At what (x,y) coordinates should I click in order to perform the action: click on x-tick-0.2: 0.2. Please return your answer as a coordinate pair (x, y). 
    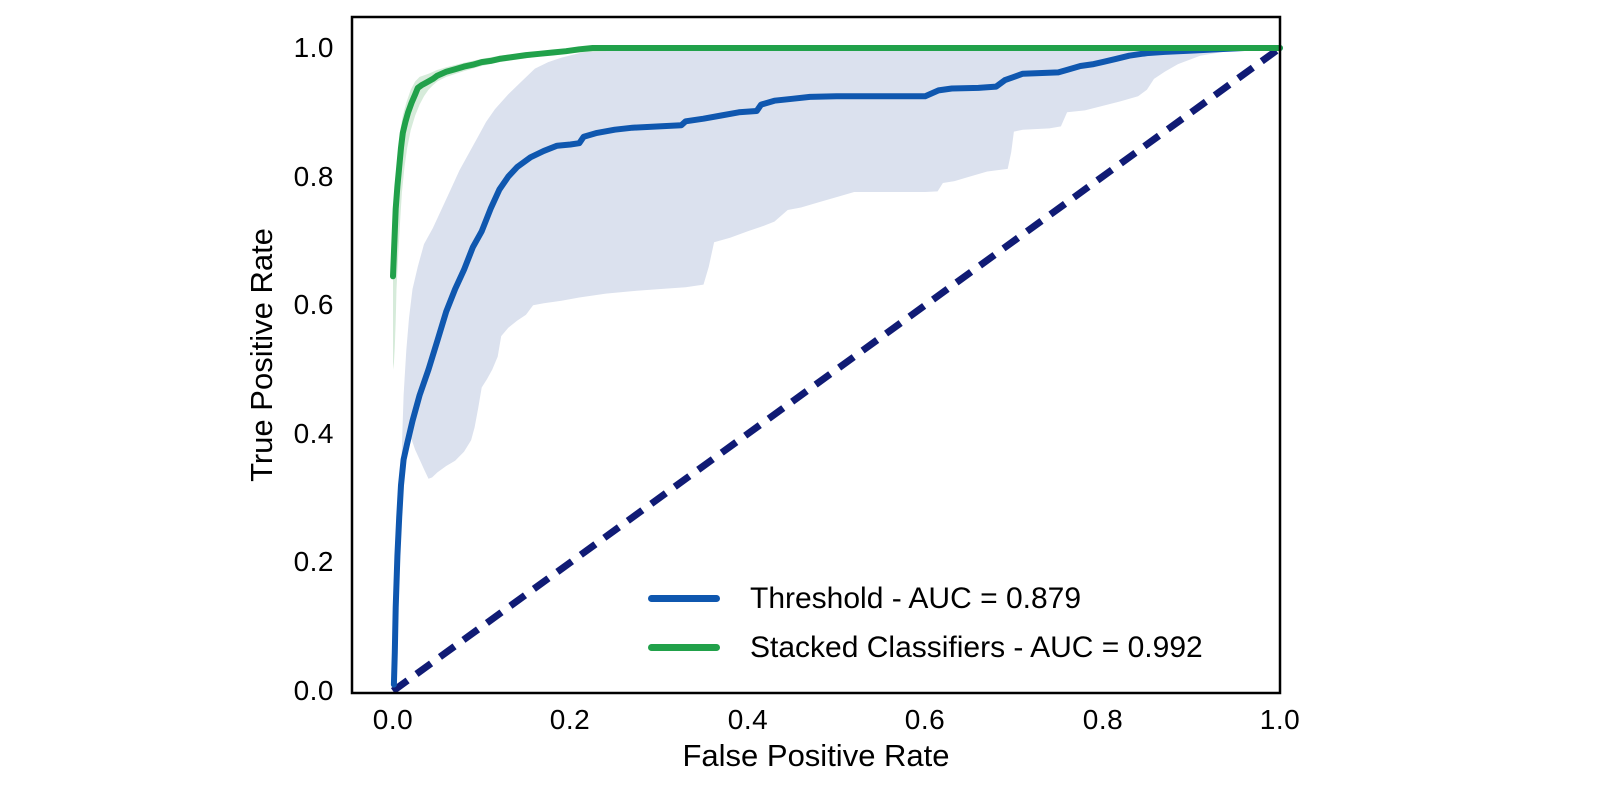
    Looking at the image, I should click on (570, 719).